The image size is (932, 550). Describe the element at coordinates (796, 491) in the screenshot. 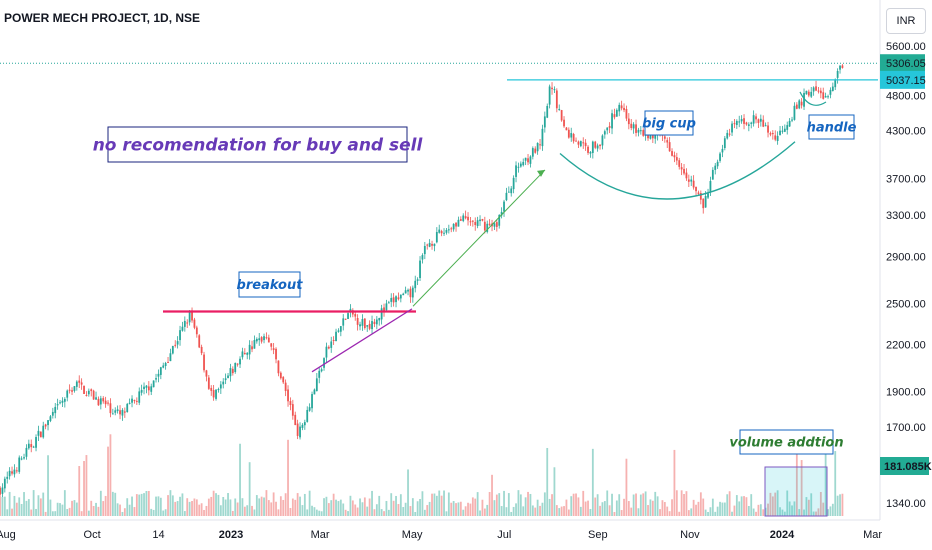

I see `volume-highlight-box` at that location.